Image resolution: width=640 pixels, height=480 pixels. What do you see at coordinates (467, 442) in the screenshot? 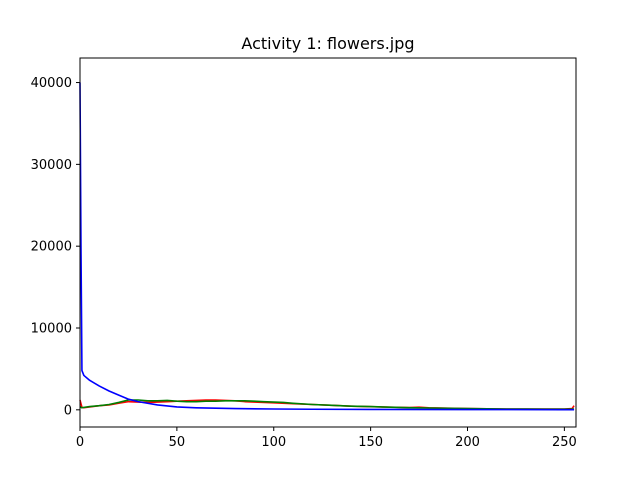
I see `x-tick-label: 200` at bounding box center [467, 442].